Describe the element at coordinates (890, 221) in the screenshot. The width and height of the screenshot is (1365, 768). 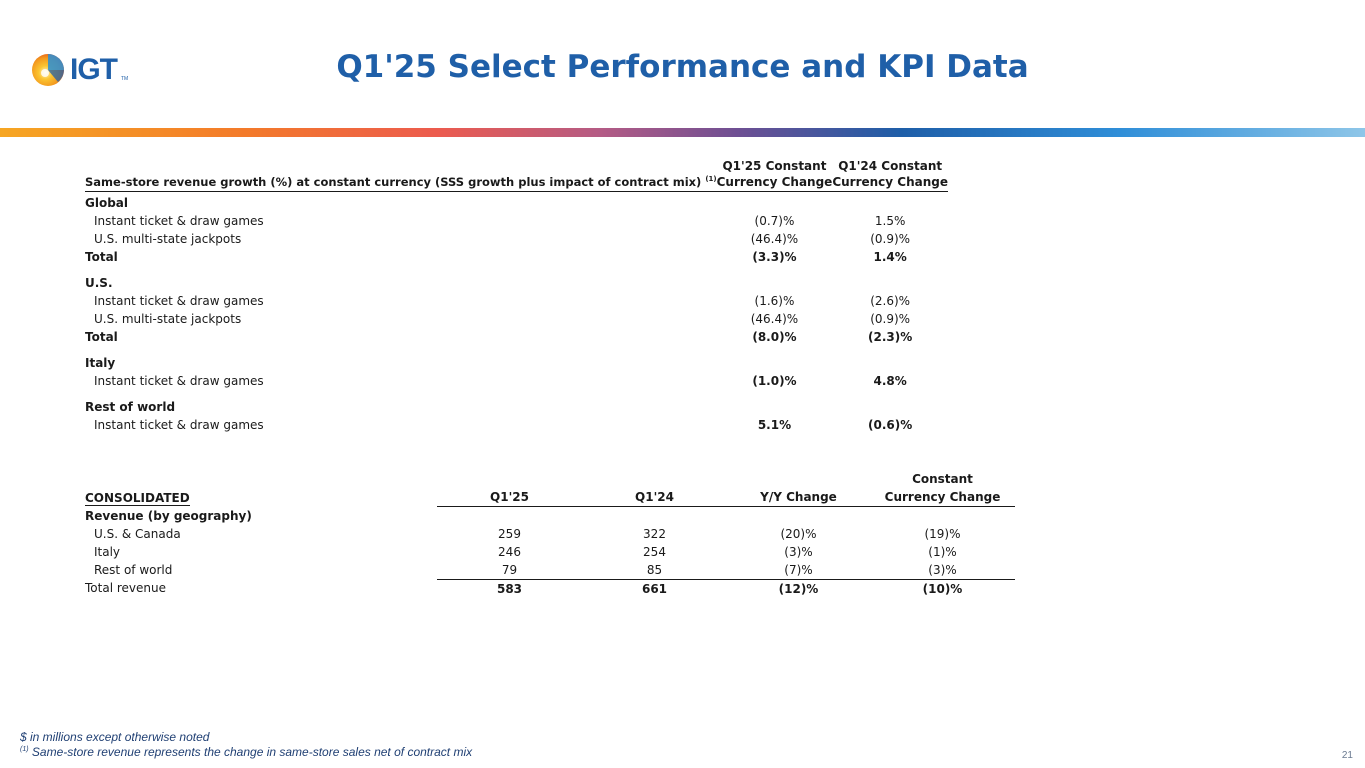
I see `cell-q124: 1.5%` at that location.